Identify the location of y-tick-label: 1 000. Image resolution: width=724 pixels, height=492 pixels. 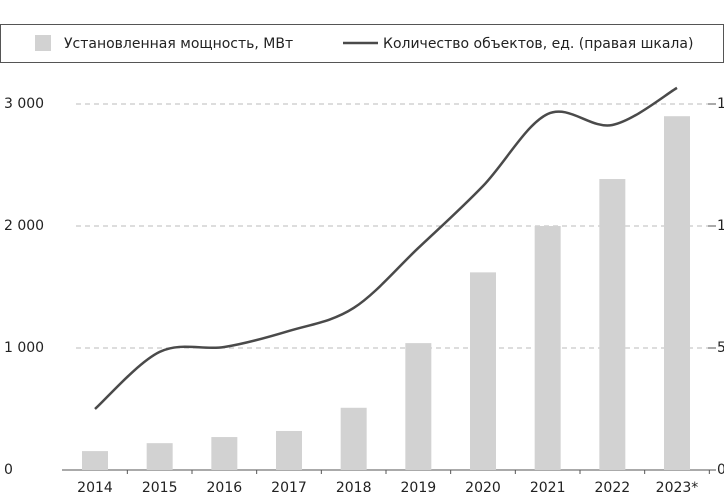
(24, 348).